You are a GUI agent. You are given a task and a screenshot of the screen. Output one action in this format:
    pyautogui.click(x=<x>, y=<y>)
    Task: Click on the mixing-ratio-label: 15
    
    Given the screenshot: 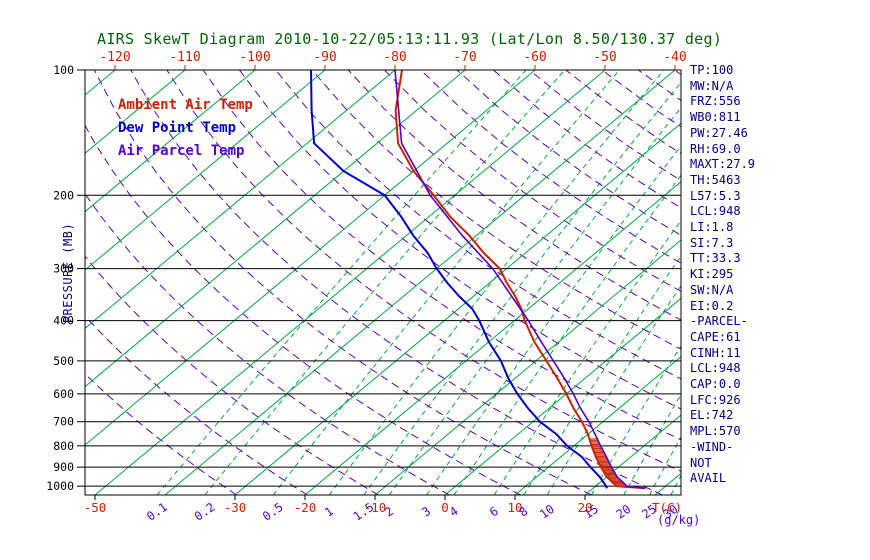 What is the action you would take?
    pyautogui.click(x=591, y=512)
    